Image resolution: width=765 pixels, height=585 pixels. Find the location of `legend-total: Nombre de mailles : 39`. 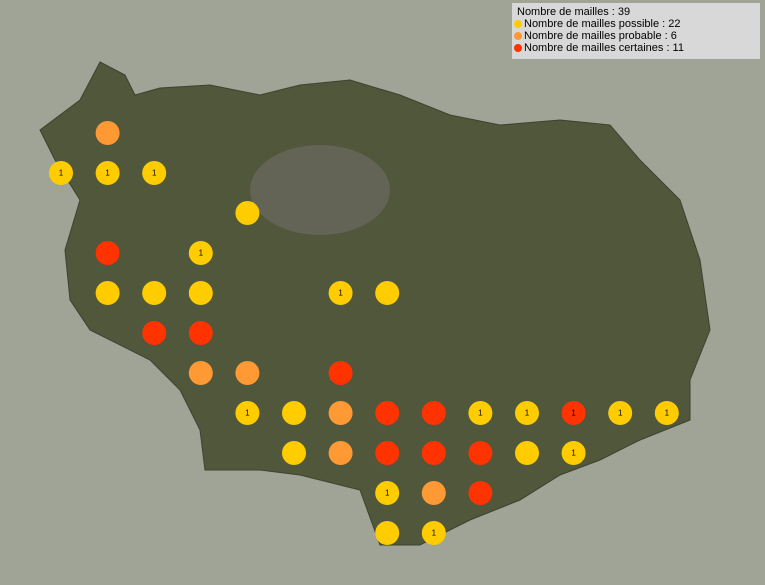

legend-total: Nombre de mailles : 39 is located at coordinates (573, 12).